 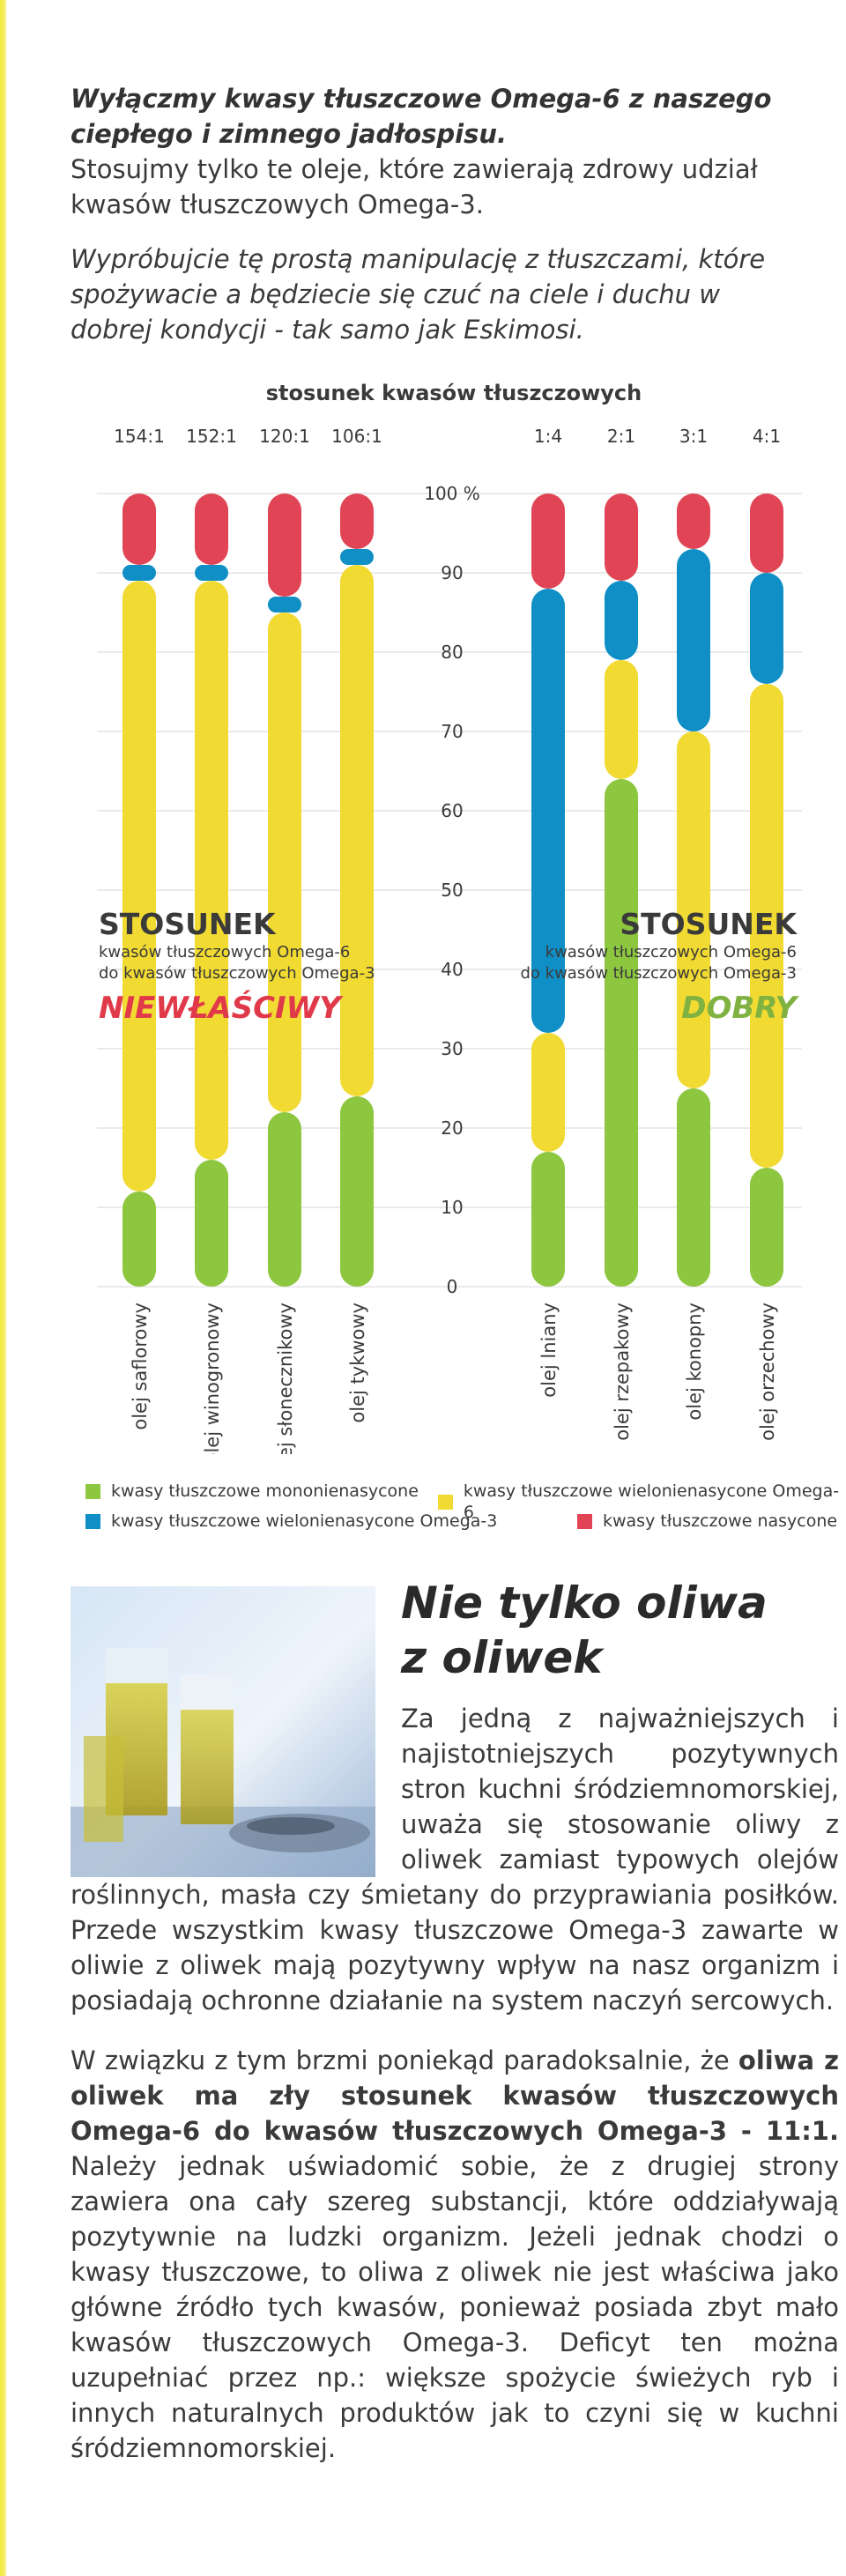 I want to click on category-label: olej rzepakowy, so click(x=622, y=1372).